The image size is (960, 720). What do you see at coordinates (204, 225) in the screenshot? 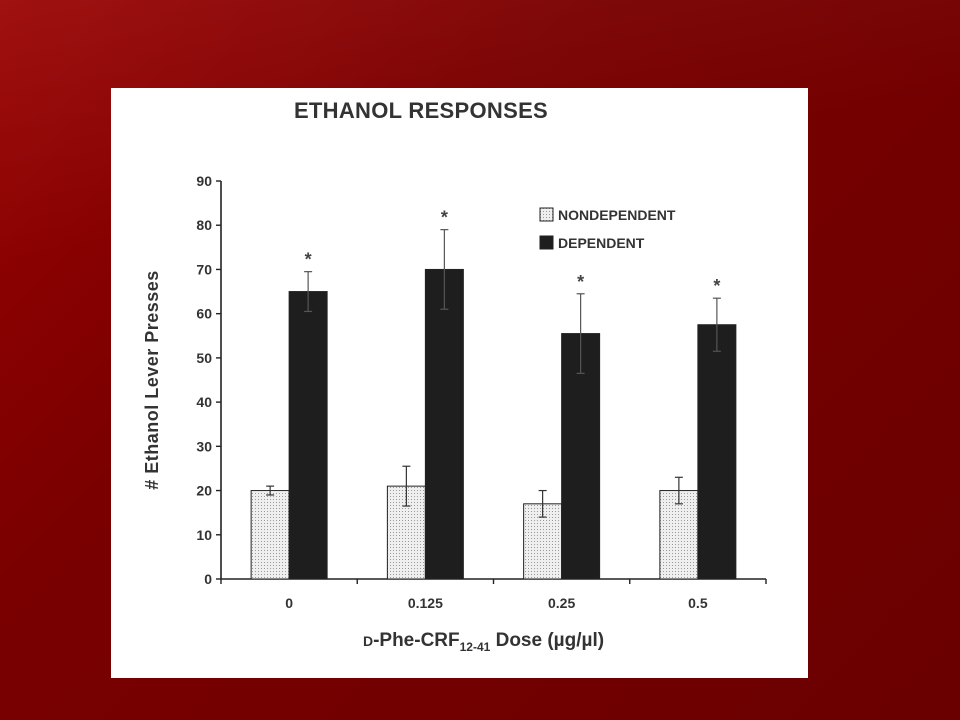
I see `y-tick-label: 80` at bounding box center [204, 225].